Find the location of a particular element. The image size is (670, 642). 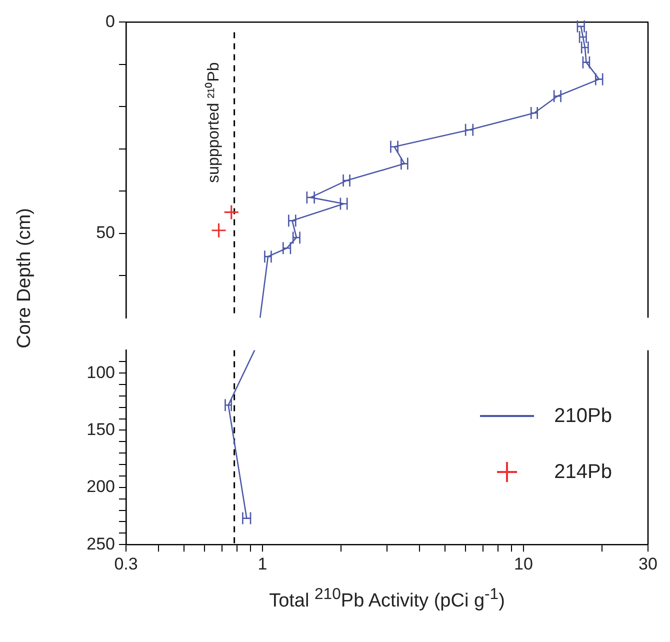

y-axis-title: Core Depth (cm) is located at coordinates (25, 278).